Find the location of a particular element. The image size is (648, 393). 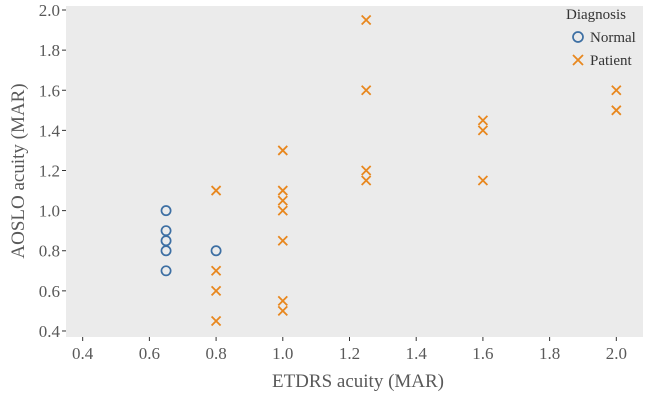

y-tick-label: 1.0 is located at coordinates (49, 211).